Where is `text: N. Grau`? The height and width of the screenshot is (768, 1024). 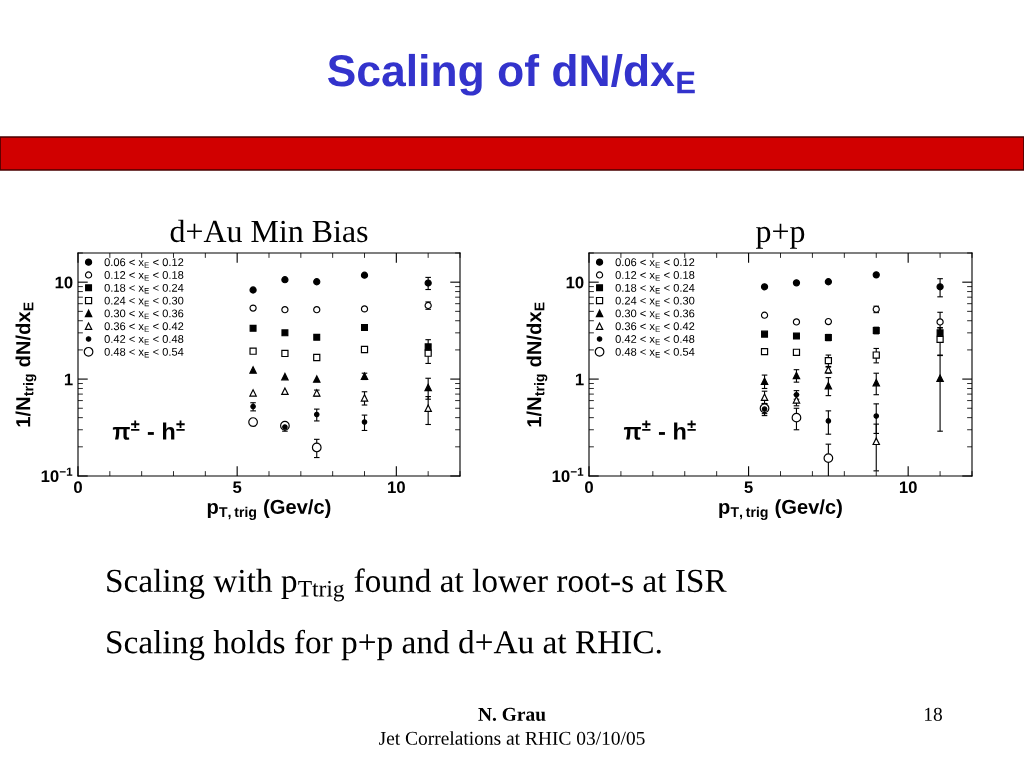 text: N. Grau is located at coordinates (512, 714).